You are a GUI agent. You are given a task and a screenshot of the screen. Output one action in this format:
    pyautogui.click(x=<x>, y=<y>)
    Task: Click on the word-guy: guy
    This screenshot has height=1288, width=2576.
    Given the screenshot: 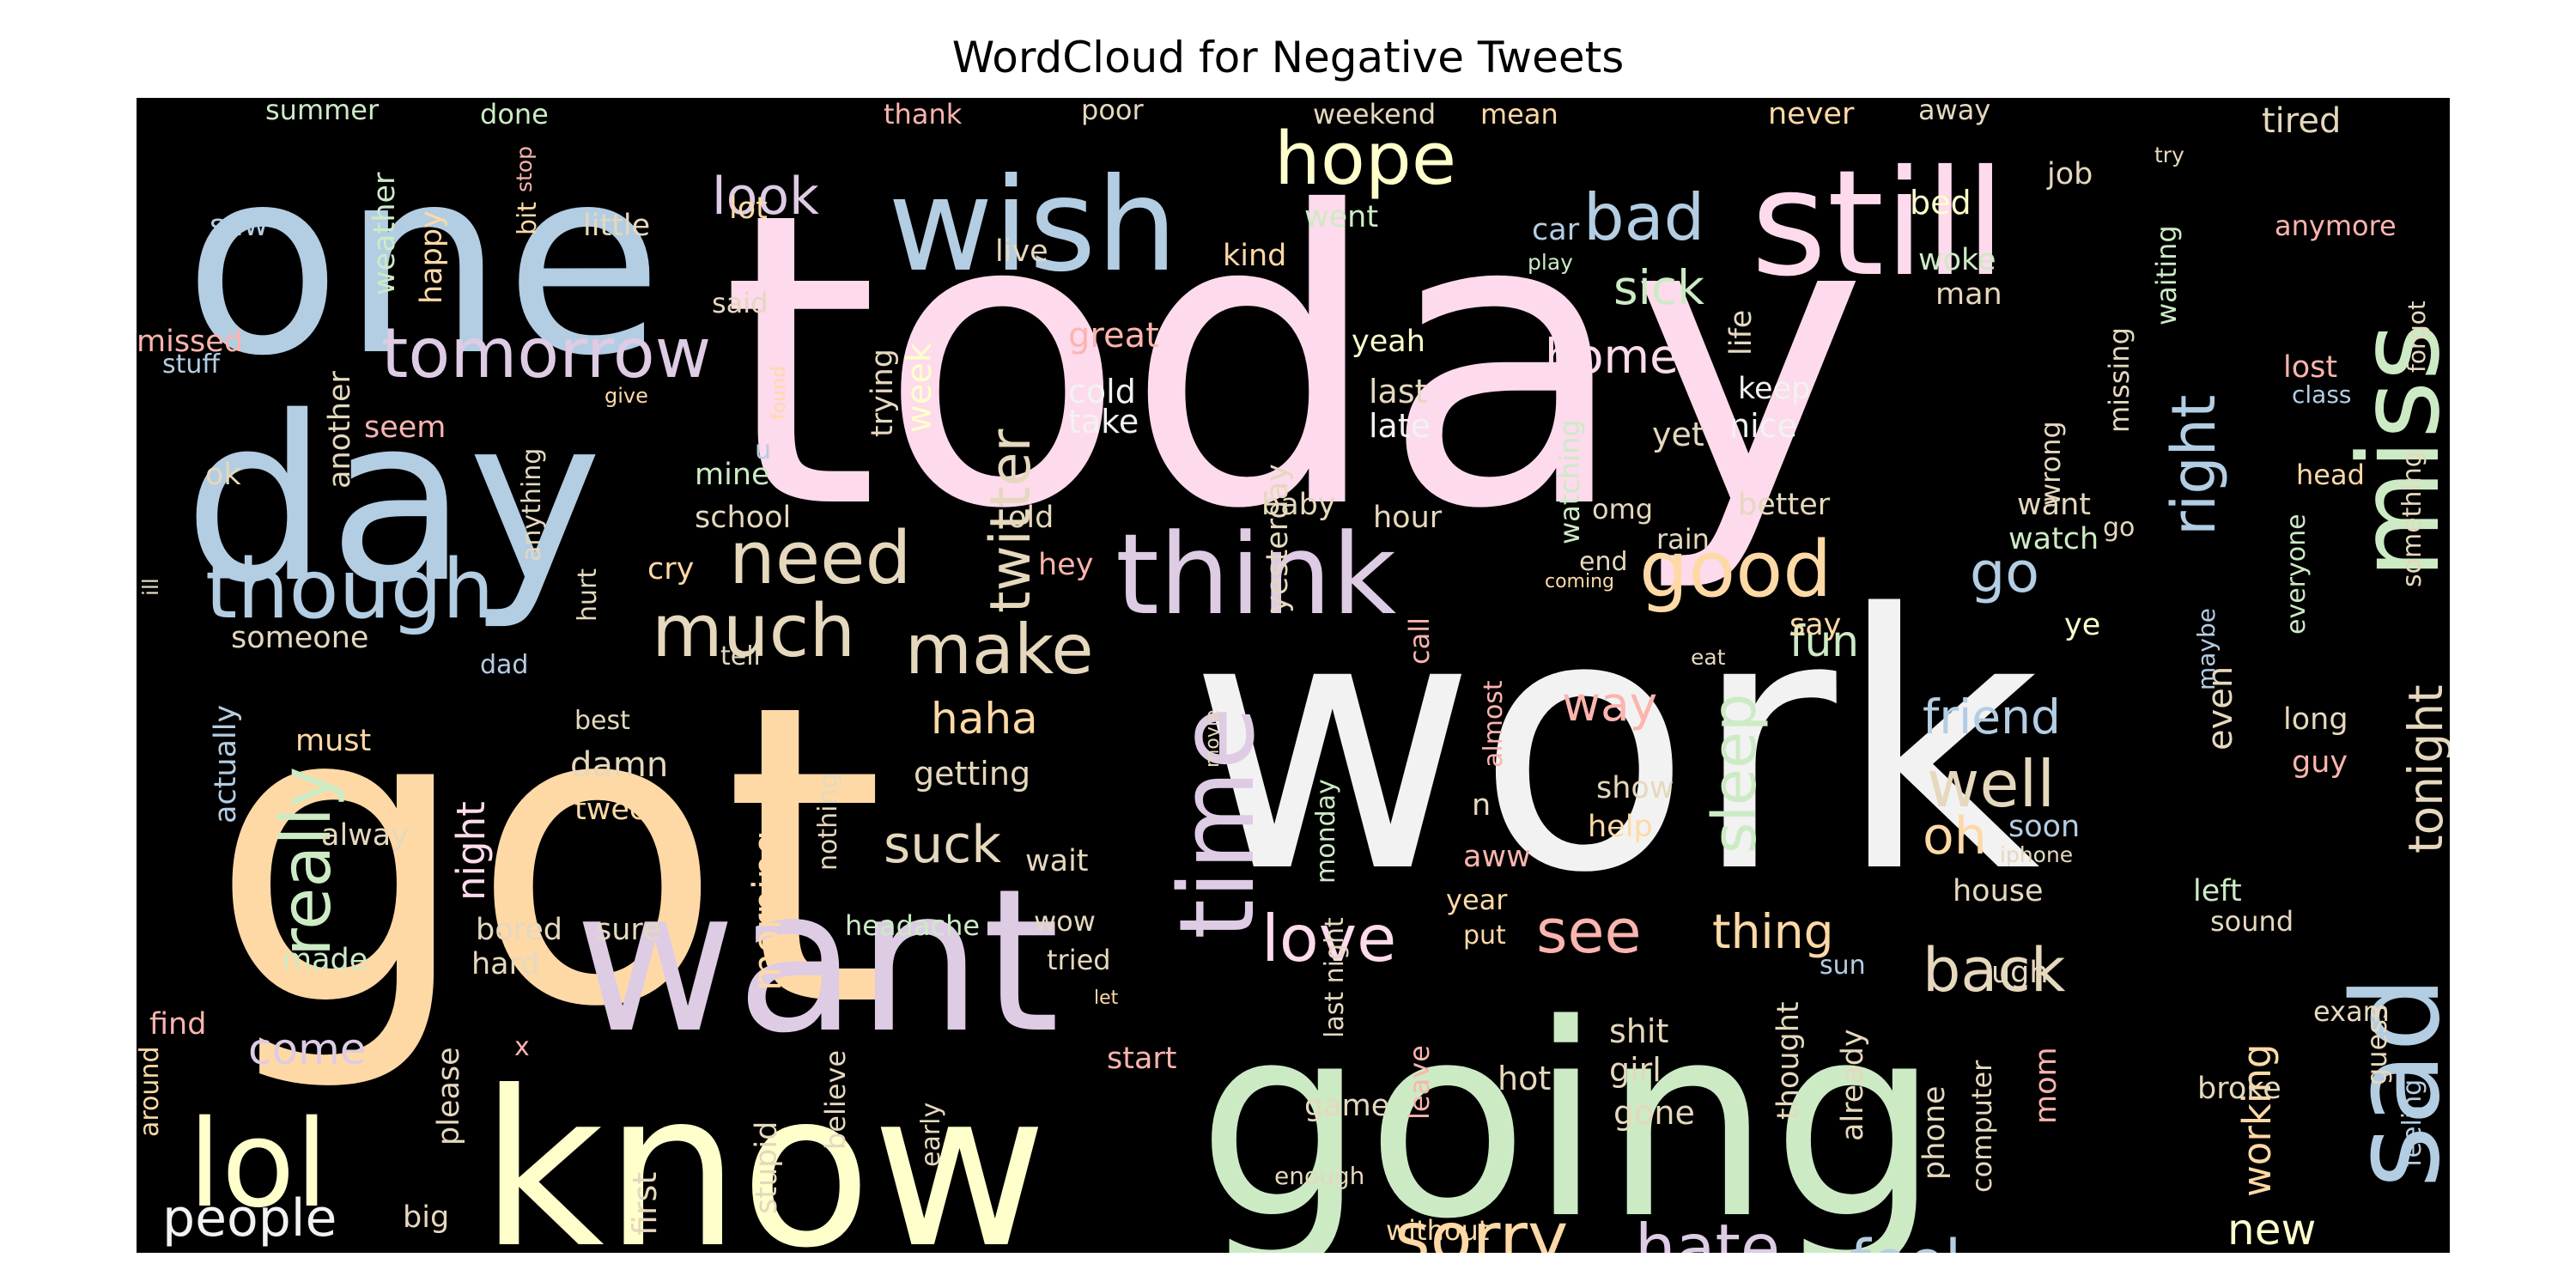 What is the action you would take?
    pyautogui.click(x=2320, y=762)
    